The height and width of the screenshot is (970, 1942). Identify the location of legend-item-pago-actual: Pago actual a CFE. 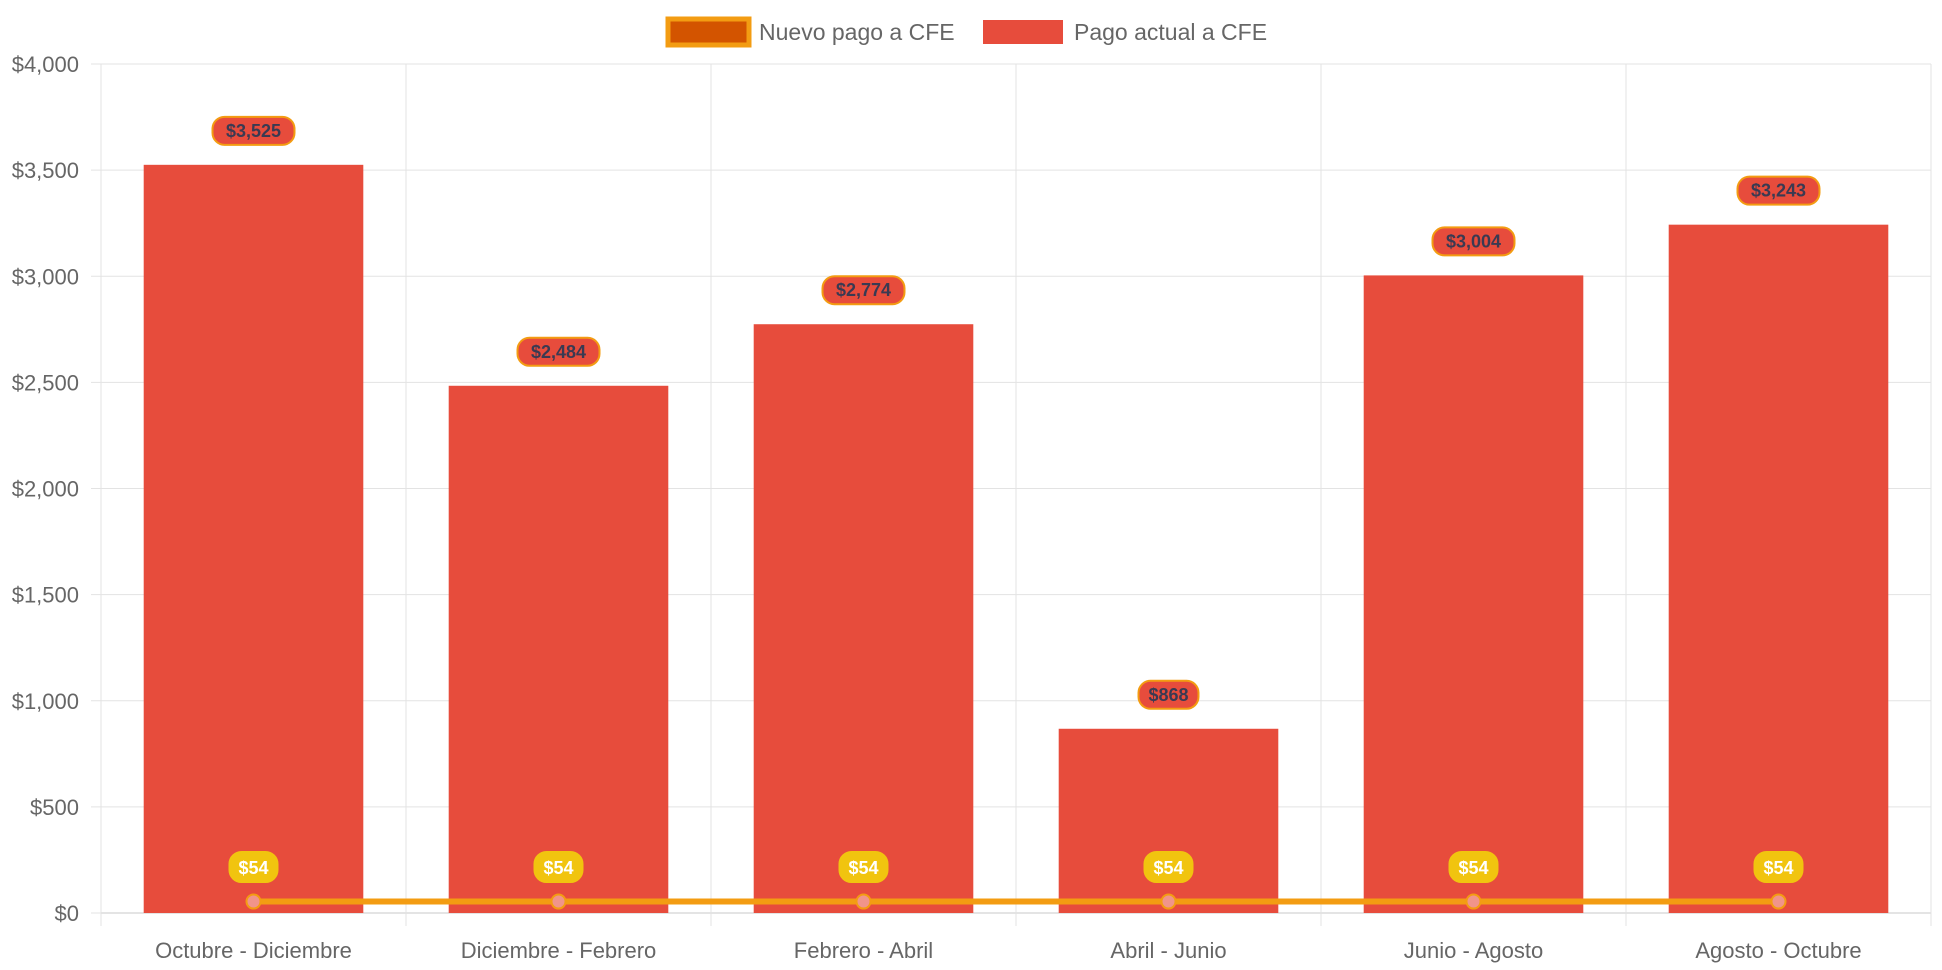
(1125, 32).